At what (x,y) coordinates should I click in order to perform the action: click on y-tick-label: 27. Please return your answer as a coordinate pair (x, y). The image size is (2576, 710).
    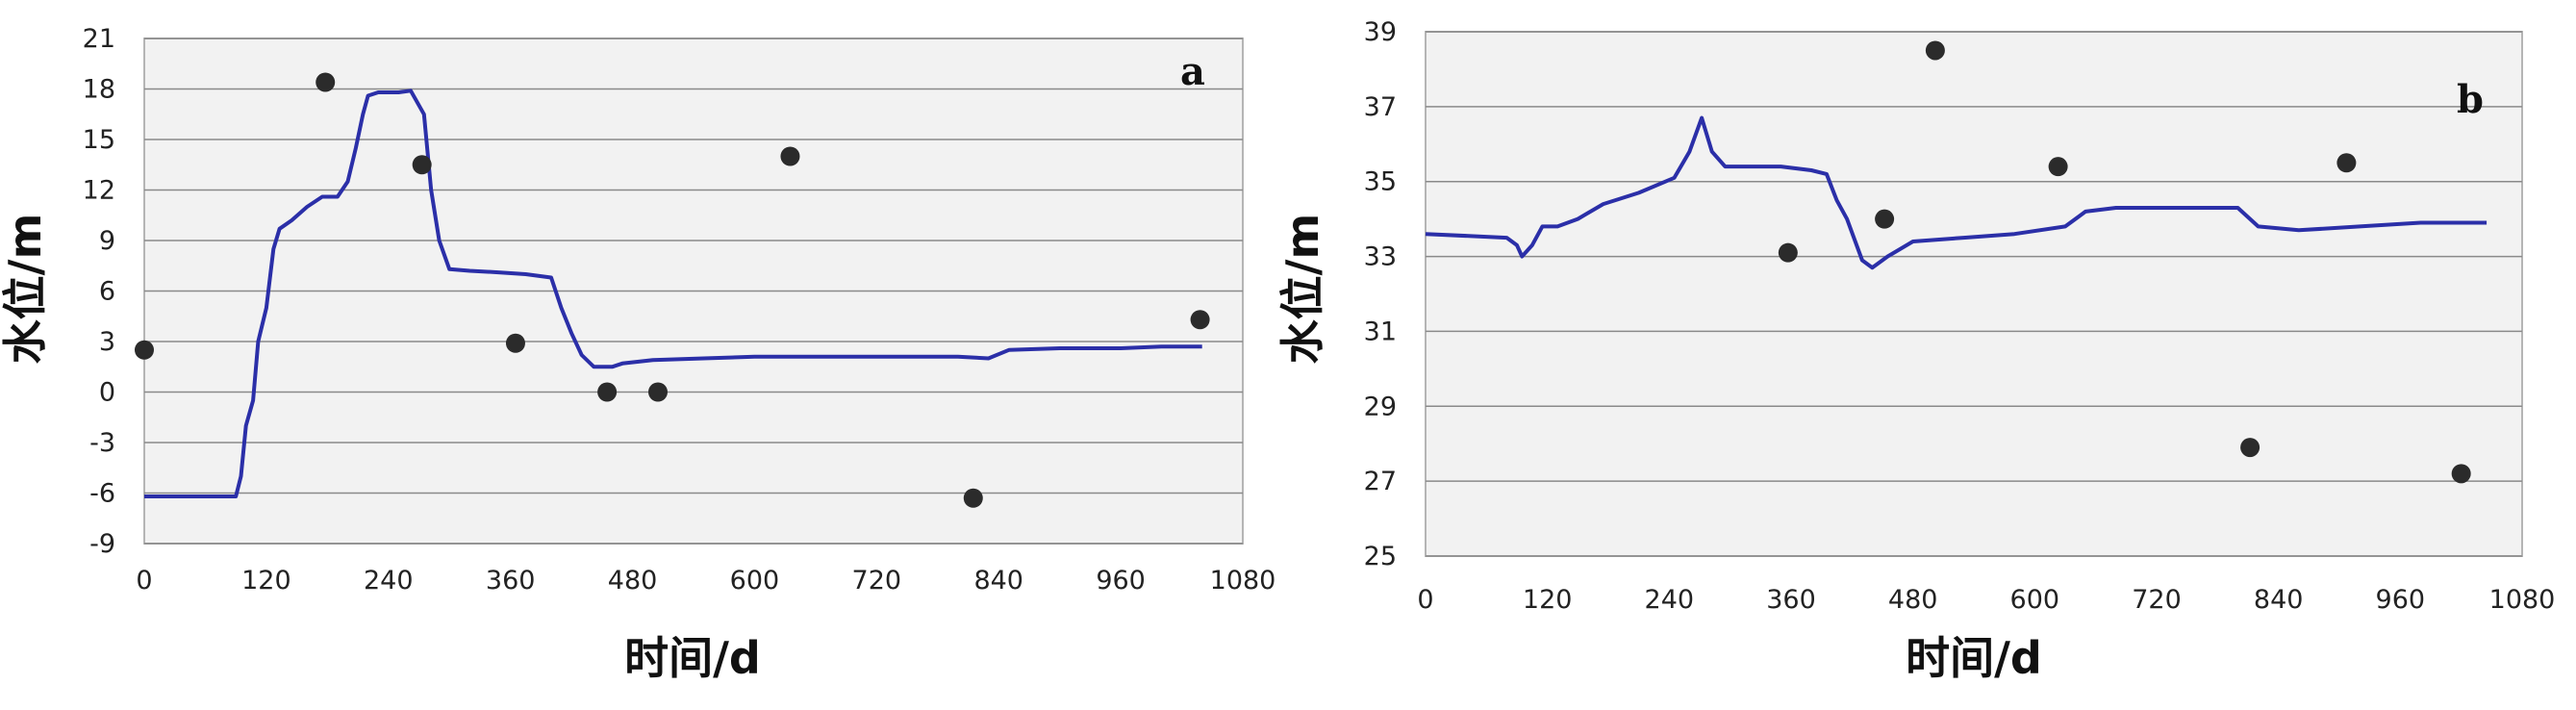
    Looking at the image, I should click on (1380, 481).